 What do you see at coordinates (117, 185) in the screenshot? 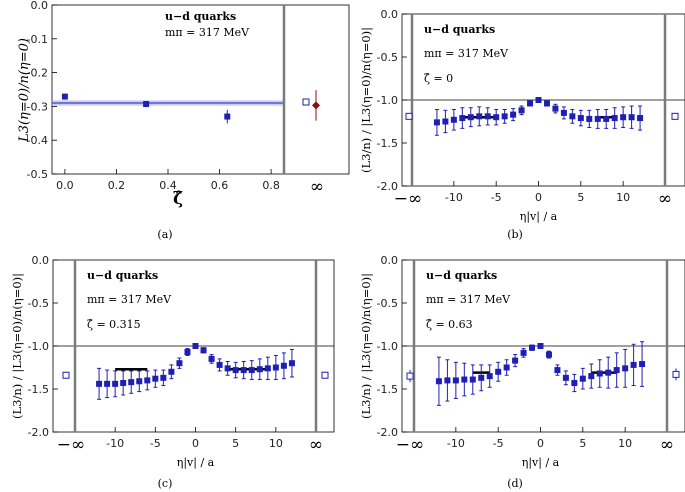
I see `x-tick-label: 0.2` at bounding box center [117, 185].